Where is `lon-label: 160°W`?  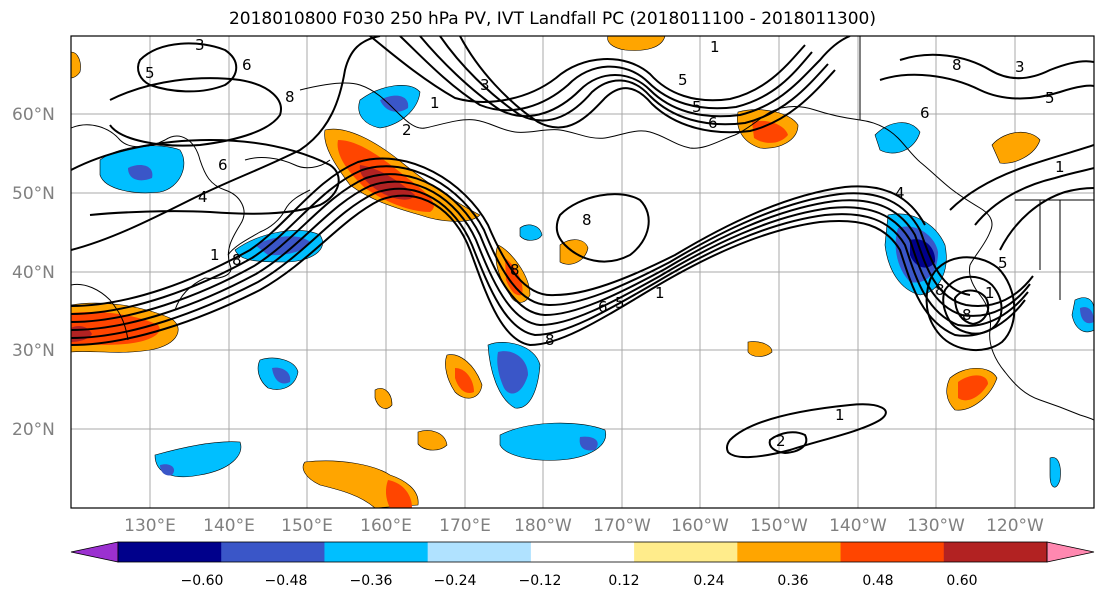
lon-label: 160°W is located at coordinates (700, 526).